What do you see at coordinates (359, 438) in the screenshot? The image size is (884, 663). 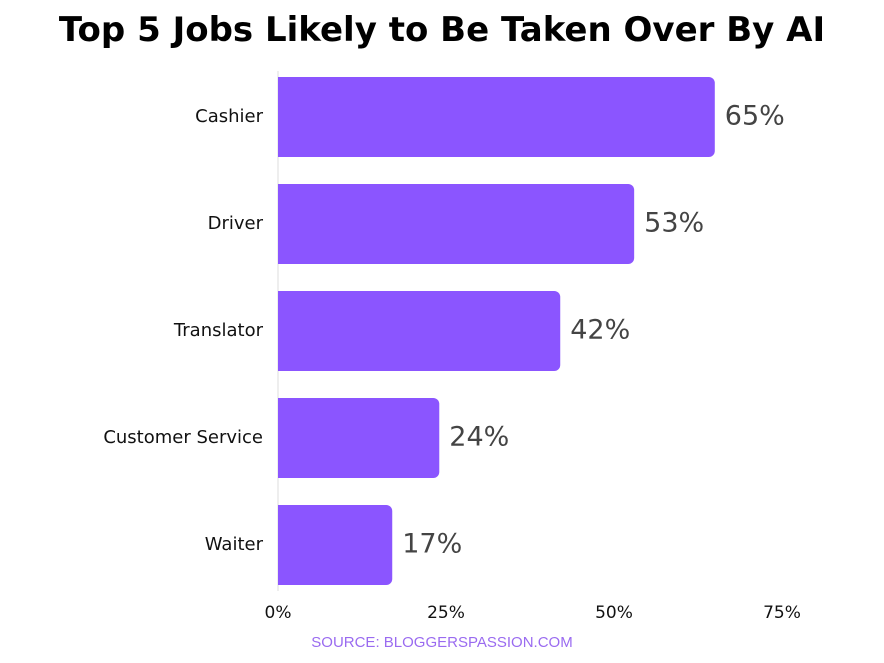 I see `bar-customer-service` at bounding box center [359, 438].